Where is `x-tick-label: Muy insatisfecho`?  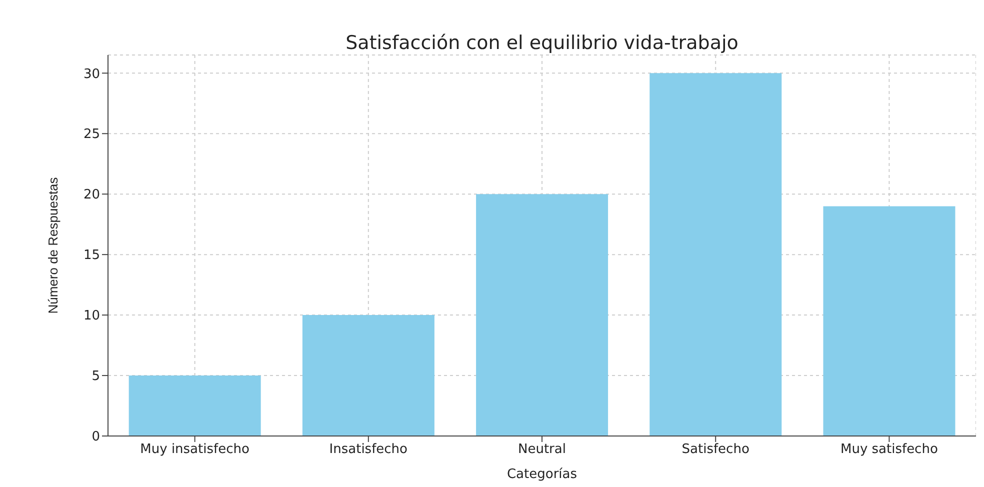
x-tick-label: Muy insatisfecho is located at coordinates (195, 450).